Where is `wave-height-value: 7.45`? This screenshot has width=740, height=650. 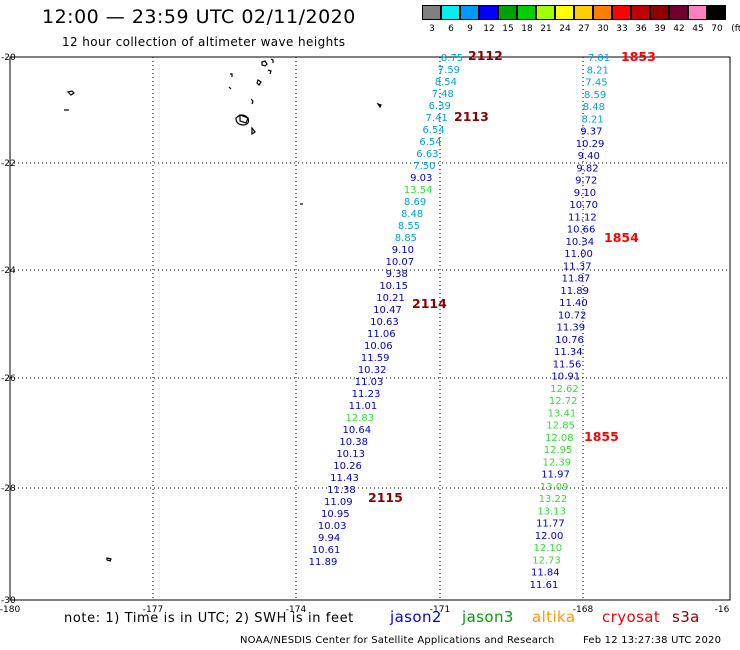
wave-height-value: 7.45 is located at coordinates (596, 83).